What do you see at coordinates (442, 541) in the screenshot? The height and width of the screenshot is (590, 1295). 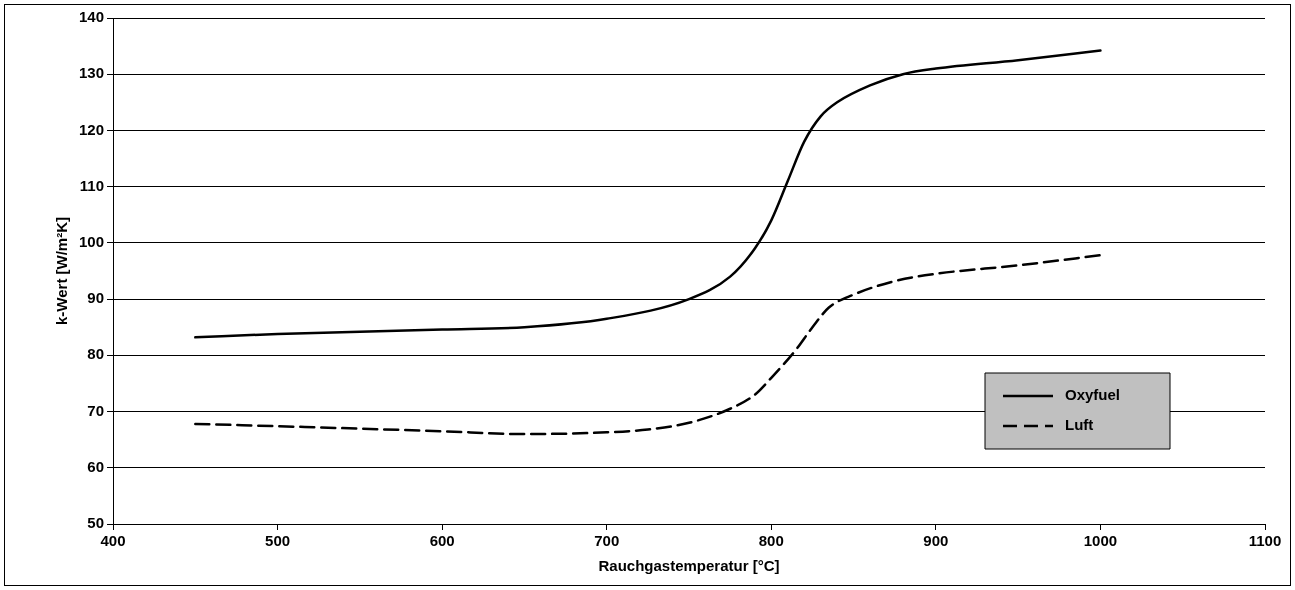 I see `x-tick-label: 600` at bounding box center [442, 541].